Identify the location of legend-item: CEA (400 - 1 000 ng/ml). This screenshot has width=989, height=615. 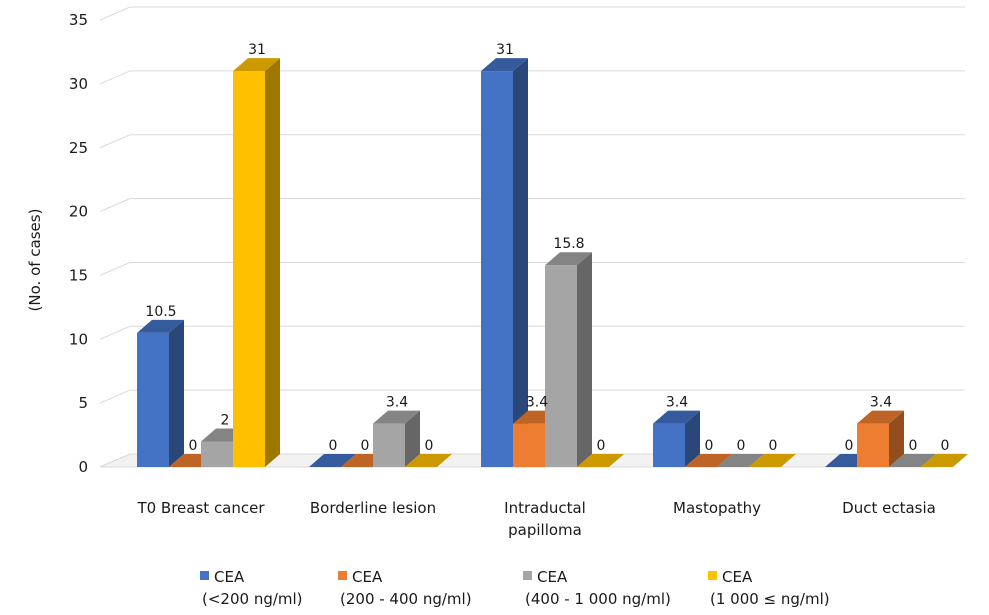
(597, 588).